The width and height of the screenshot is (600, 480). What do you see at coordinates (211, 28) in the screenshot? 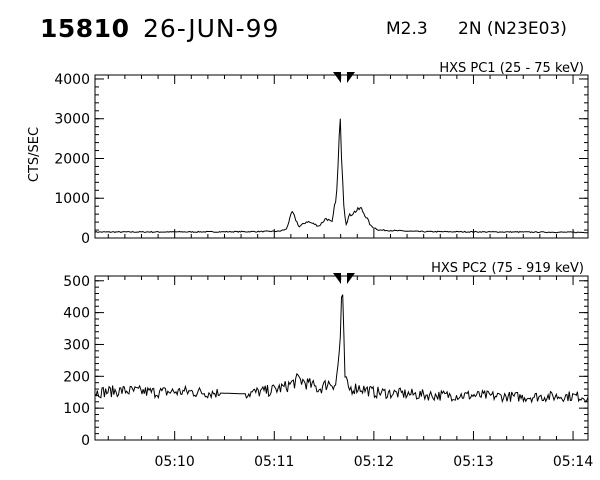
I see `event-date: 26-JUN-99` at bounding box center [211, 28].